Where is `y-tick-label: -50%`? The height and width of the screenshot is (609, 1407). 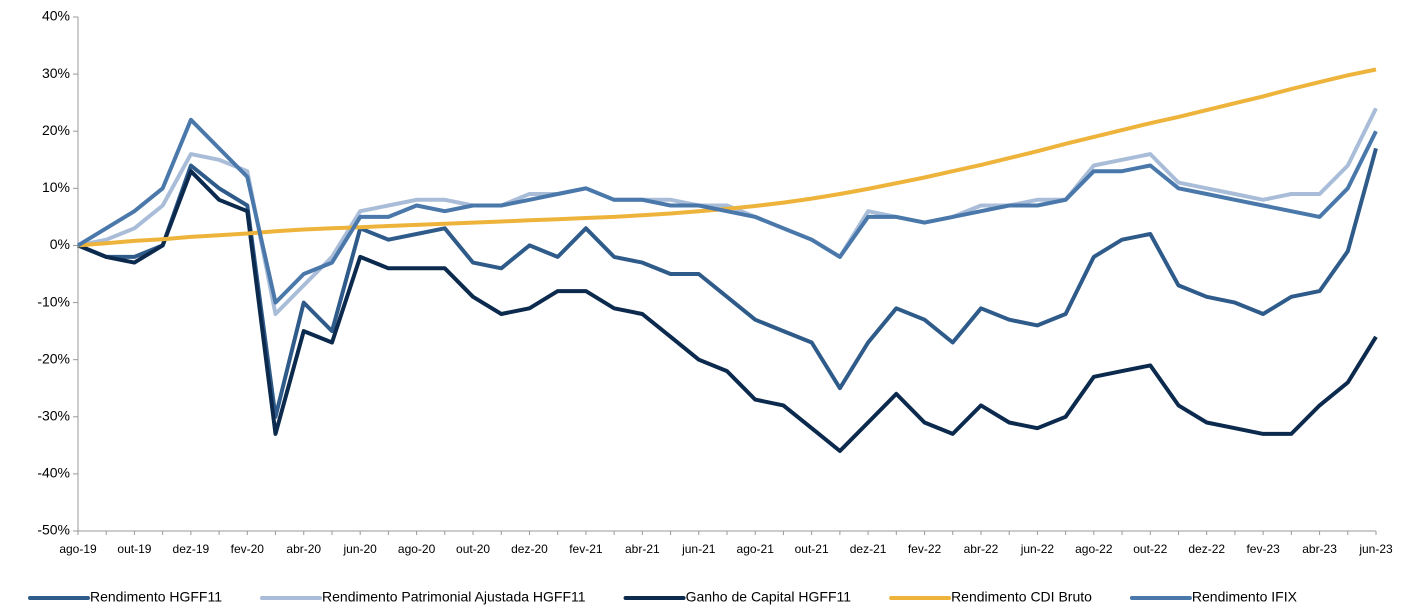
y-tick-label: -50% is located at coordinates (53, 530).